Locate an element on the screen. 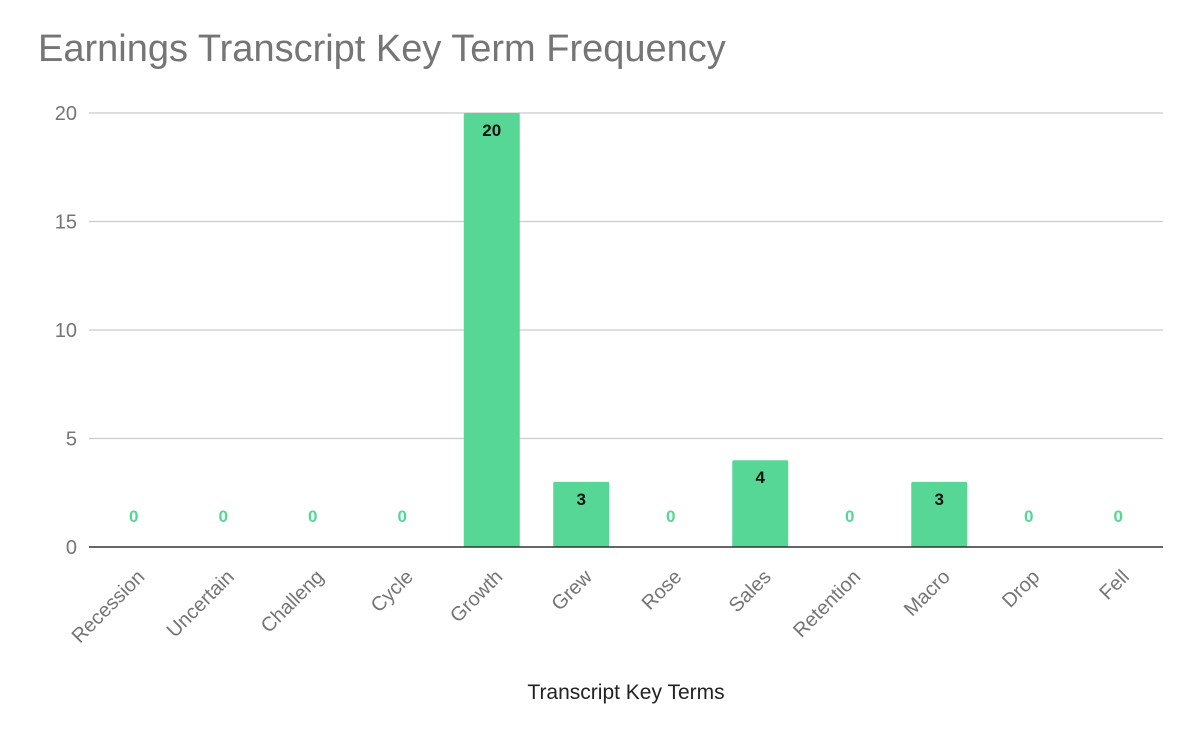  x-tick-label: Recession is located at coordinates (109, 607).